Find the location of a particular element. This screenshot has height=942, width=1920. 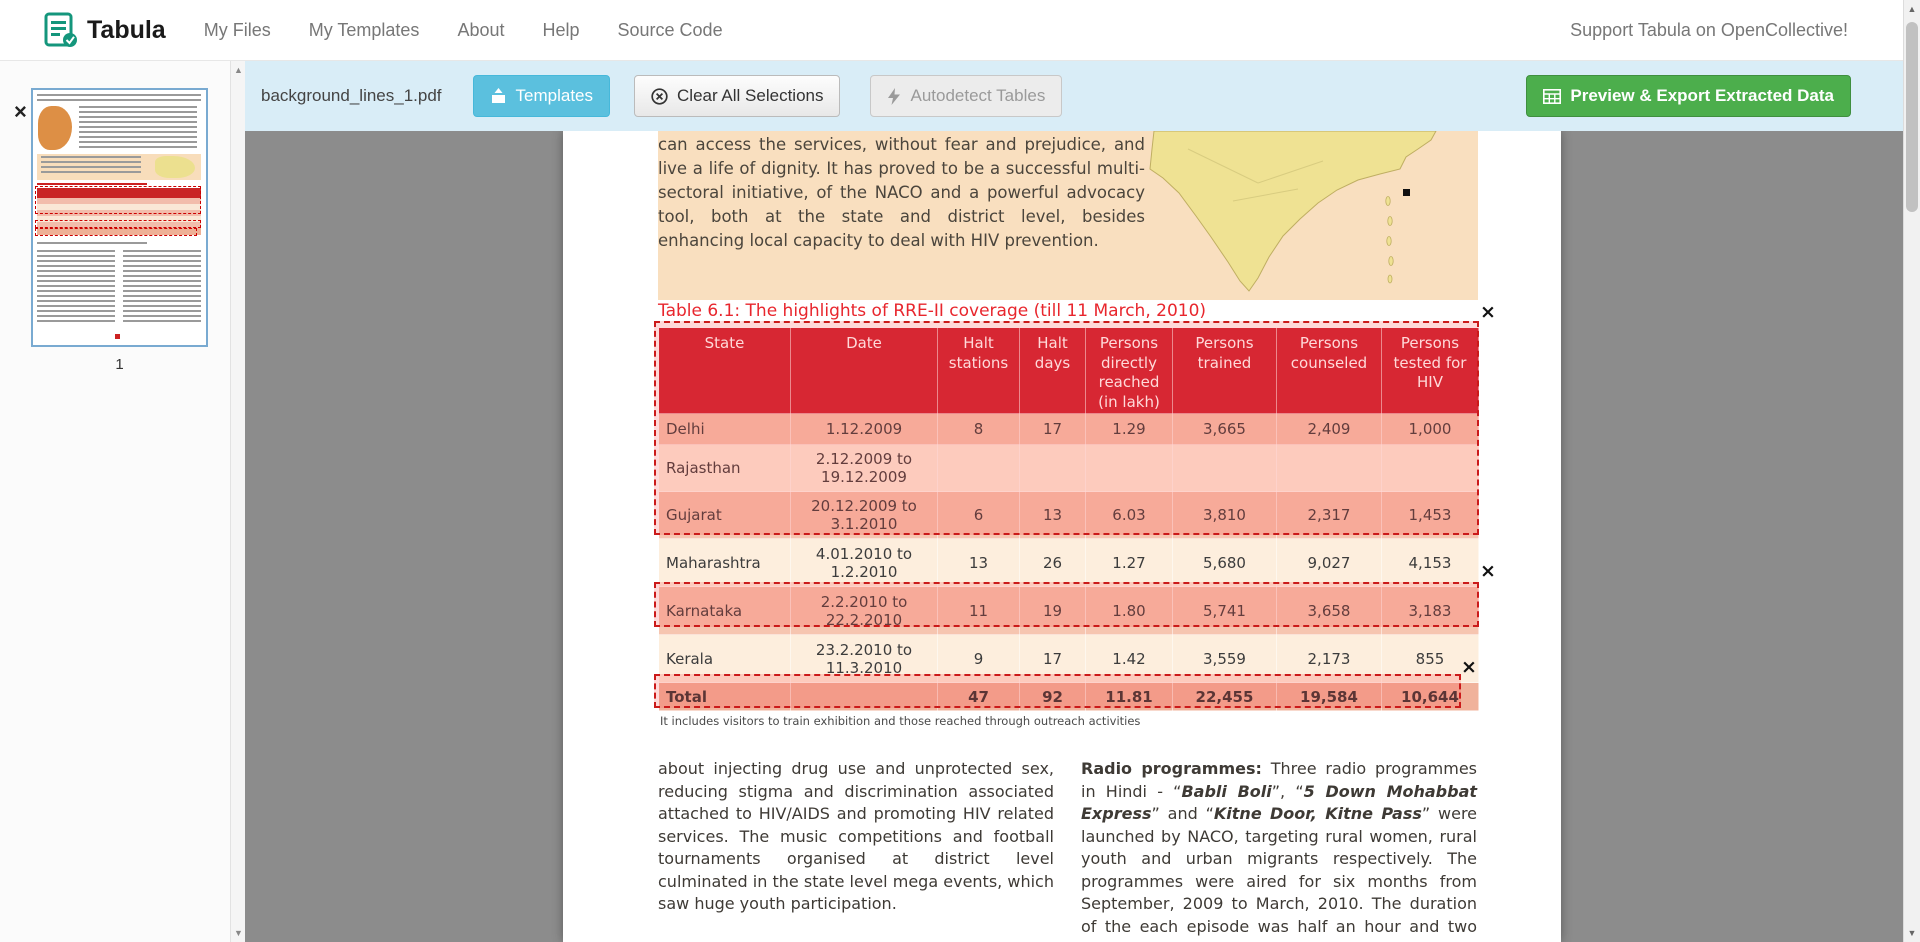

tabula-logo-icon is located at coordinates (60, 29).